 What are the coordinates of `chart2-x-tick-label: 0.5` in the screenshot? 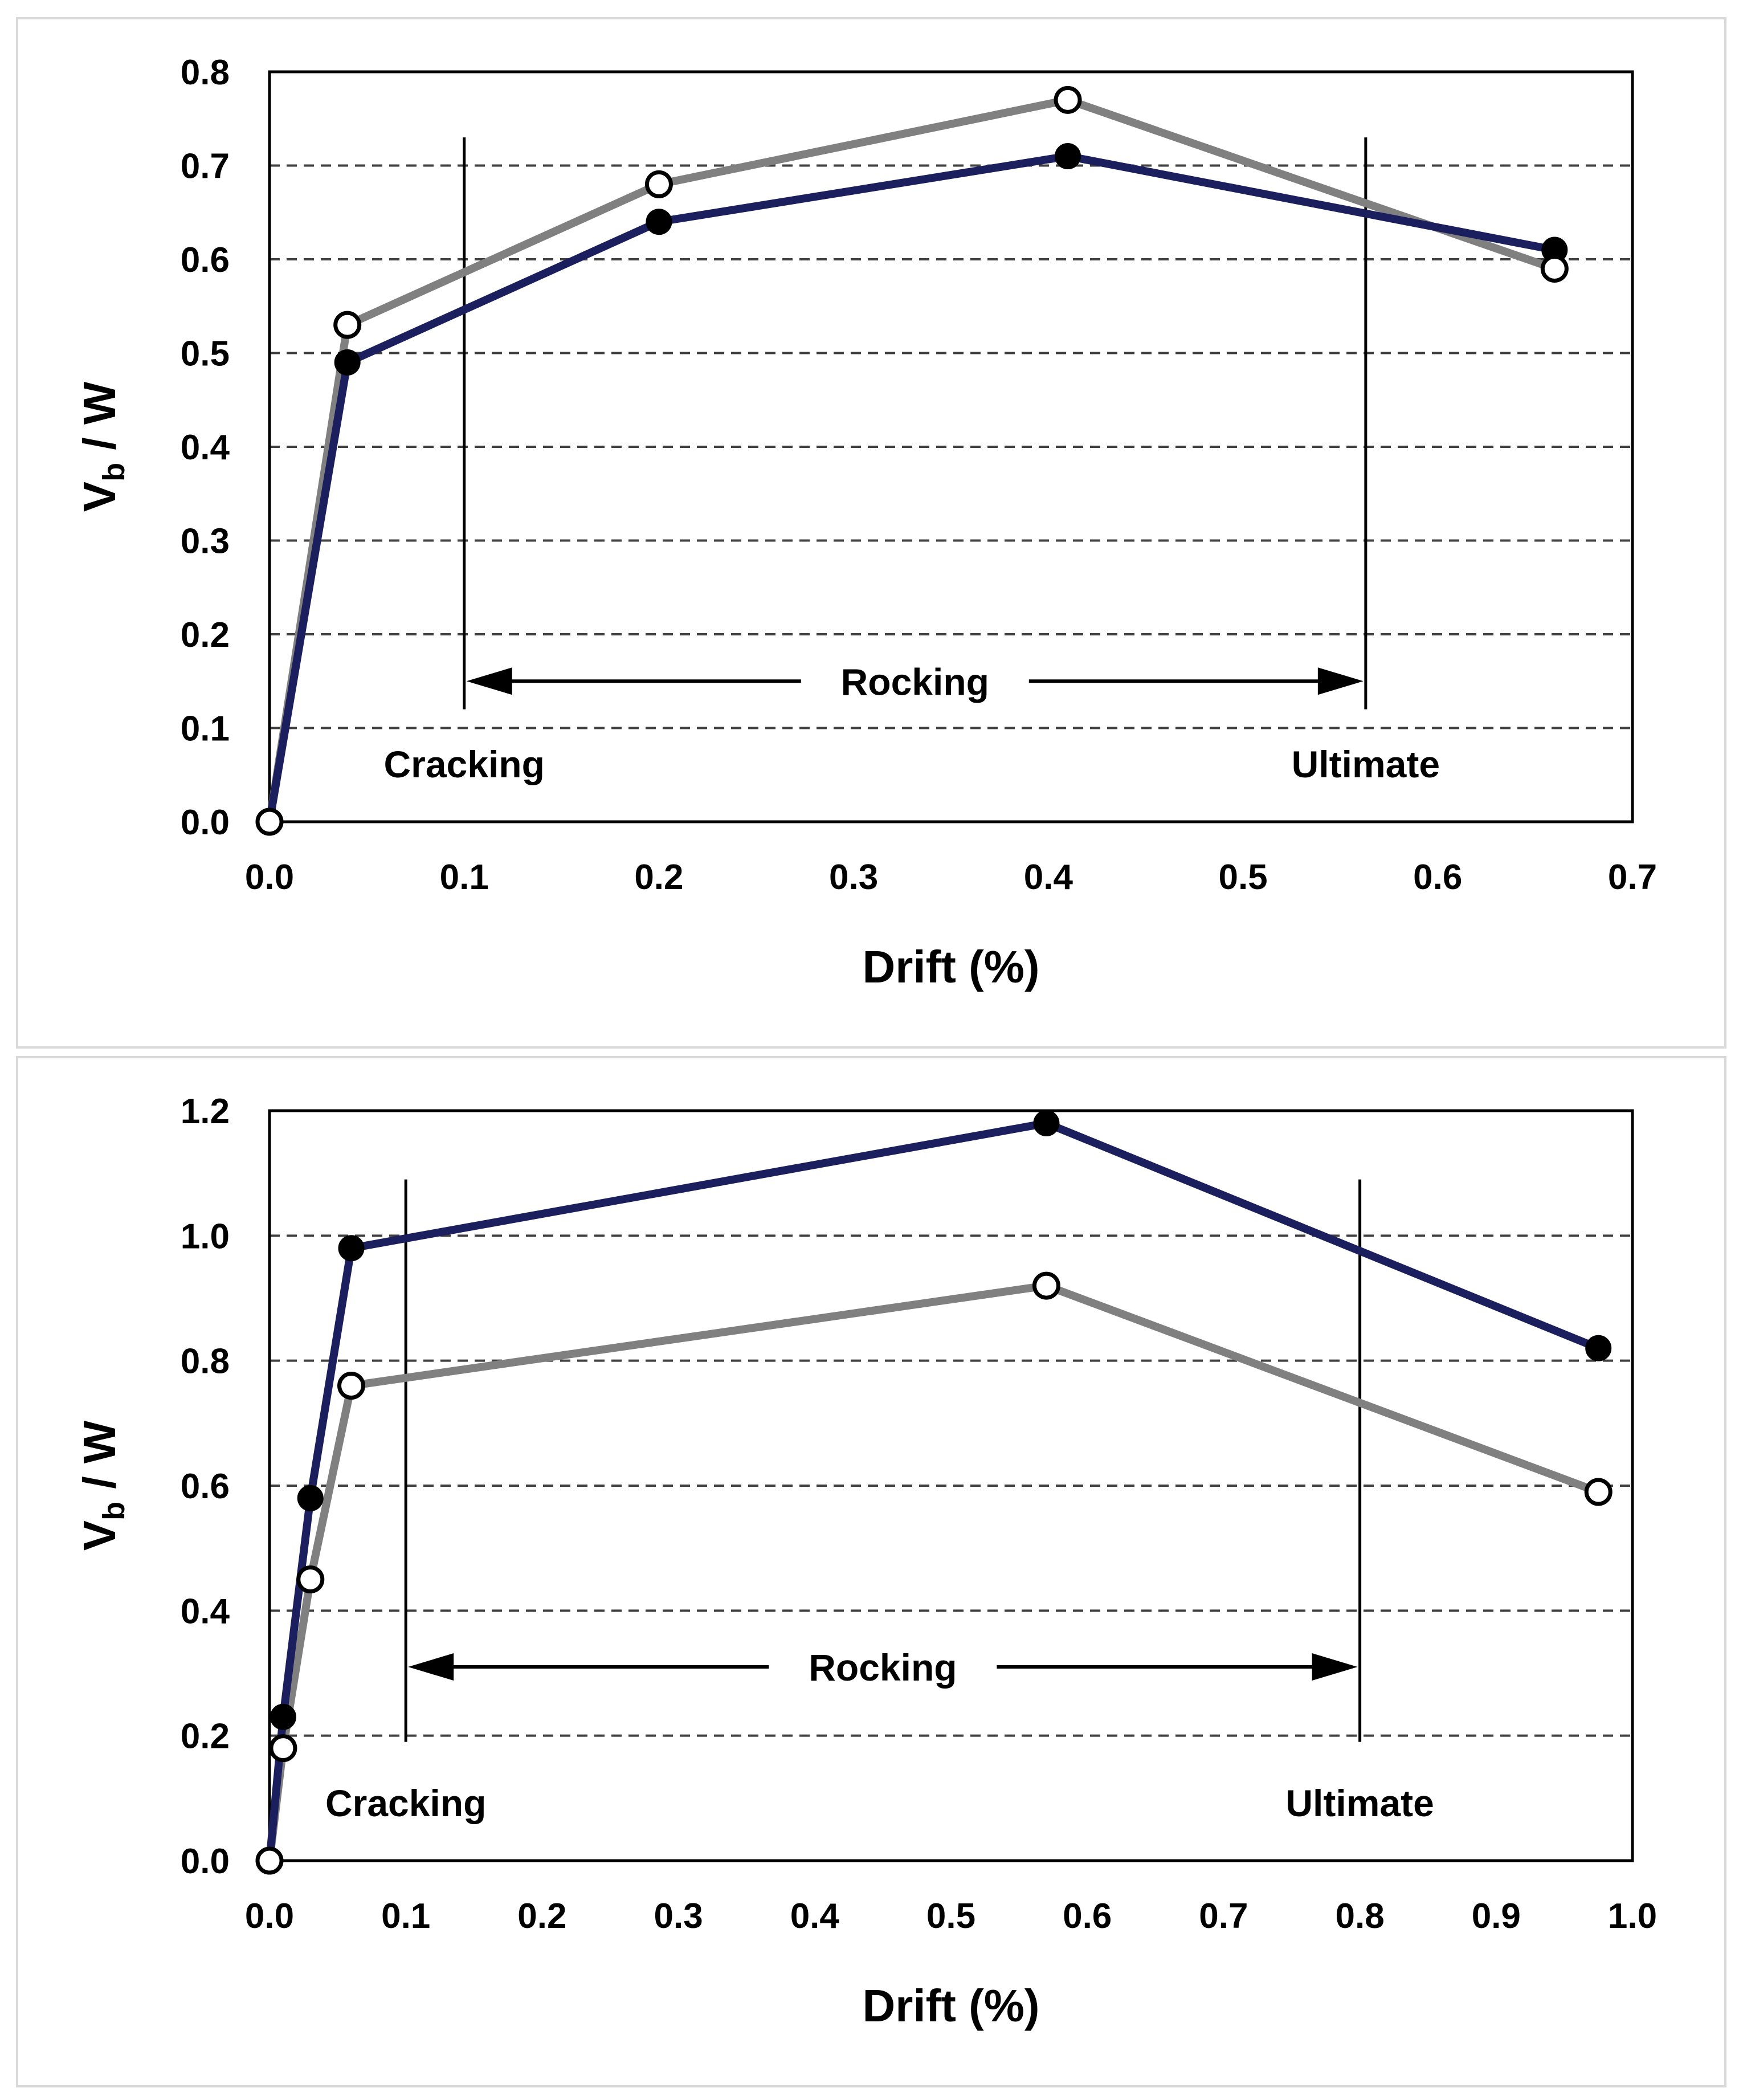 It's located at (951, 1916).